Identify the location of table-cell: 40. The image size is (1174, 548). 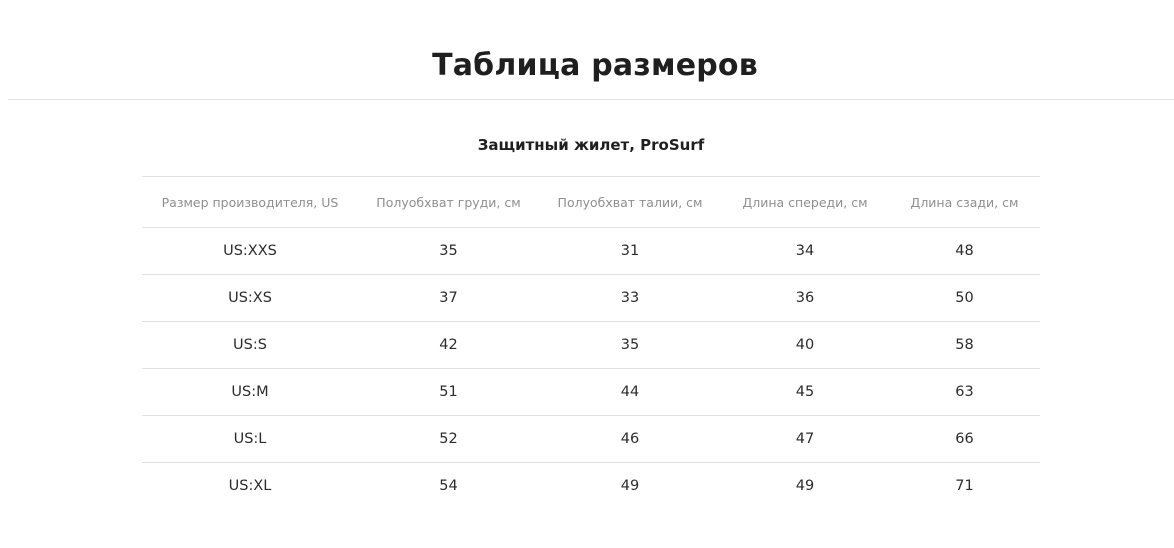
(805, 345).